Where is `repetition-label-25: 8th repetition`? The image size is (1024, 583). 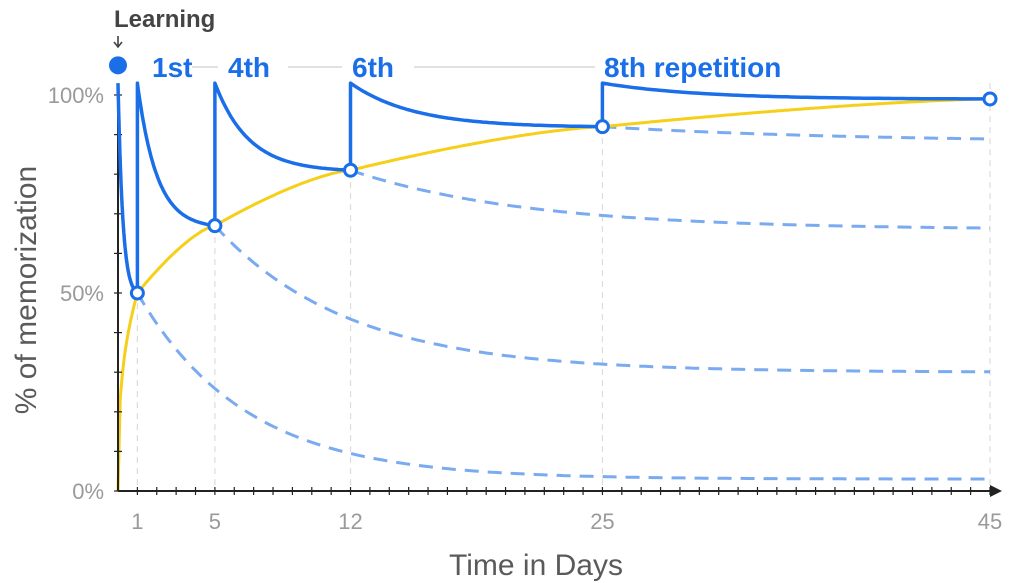
repetition-label-25: 8th repetition is located at coordinates (692, 67).